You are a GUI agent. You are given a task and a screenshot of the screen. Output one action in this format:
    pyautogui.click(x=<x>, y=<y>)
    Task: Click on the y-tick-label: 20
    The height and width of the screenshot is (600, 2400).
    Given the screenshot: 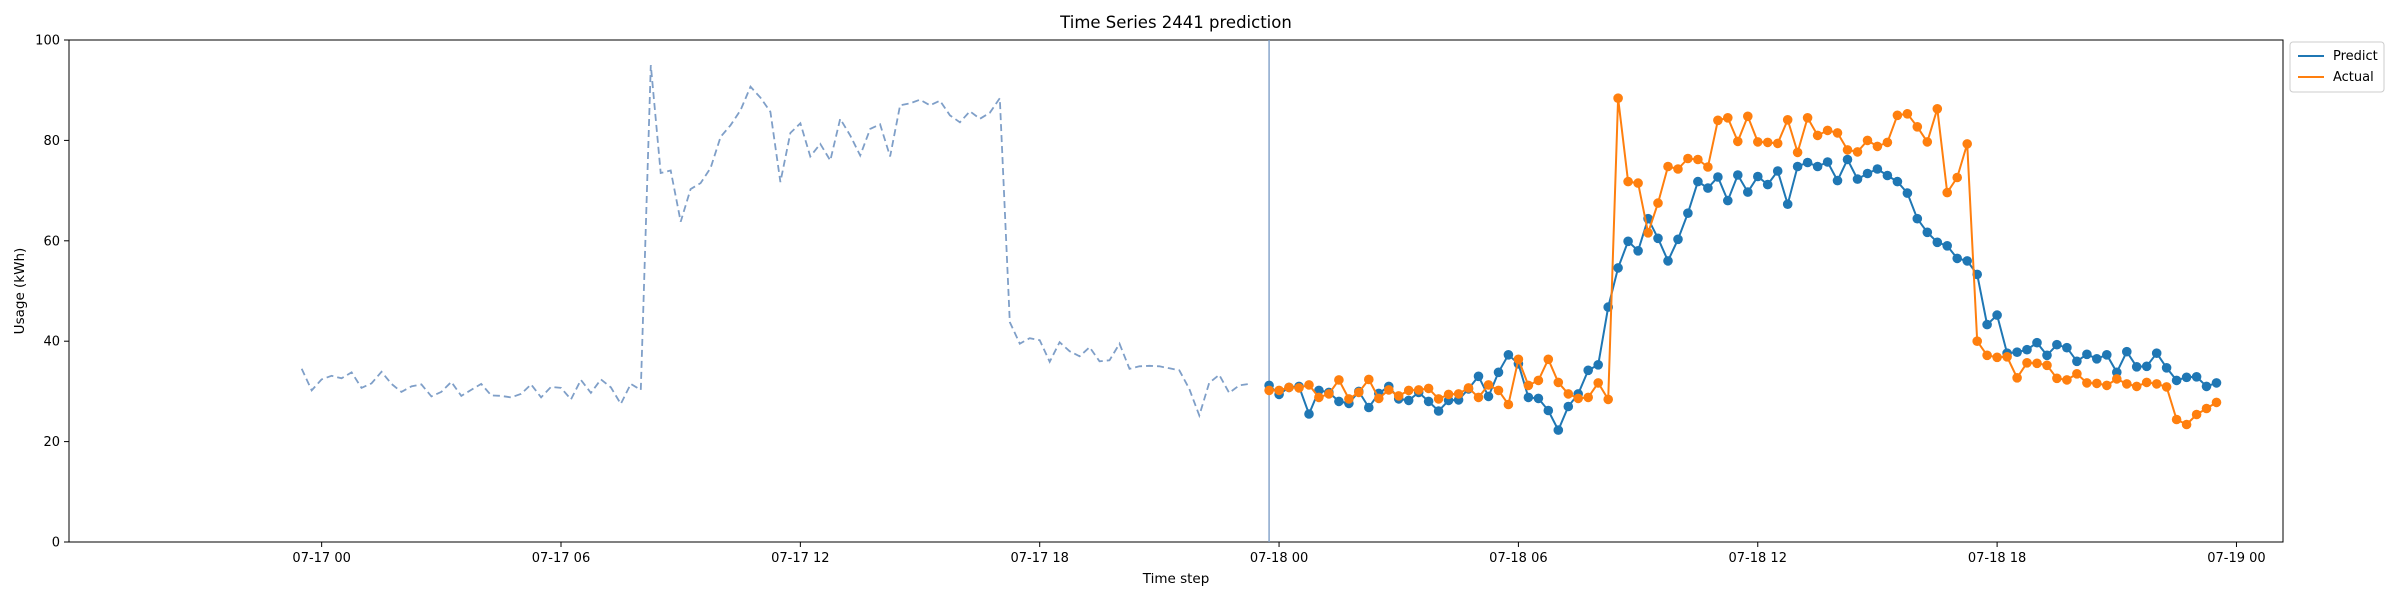 What is the action you would take?
    pyautogui.click(x=51, y=442)
    